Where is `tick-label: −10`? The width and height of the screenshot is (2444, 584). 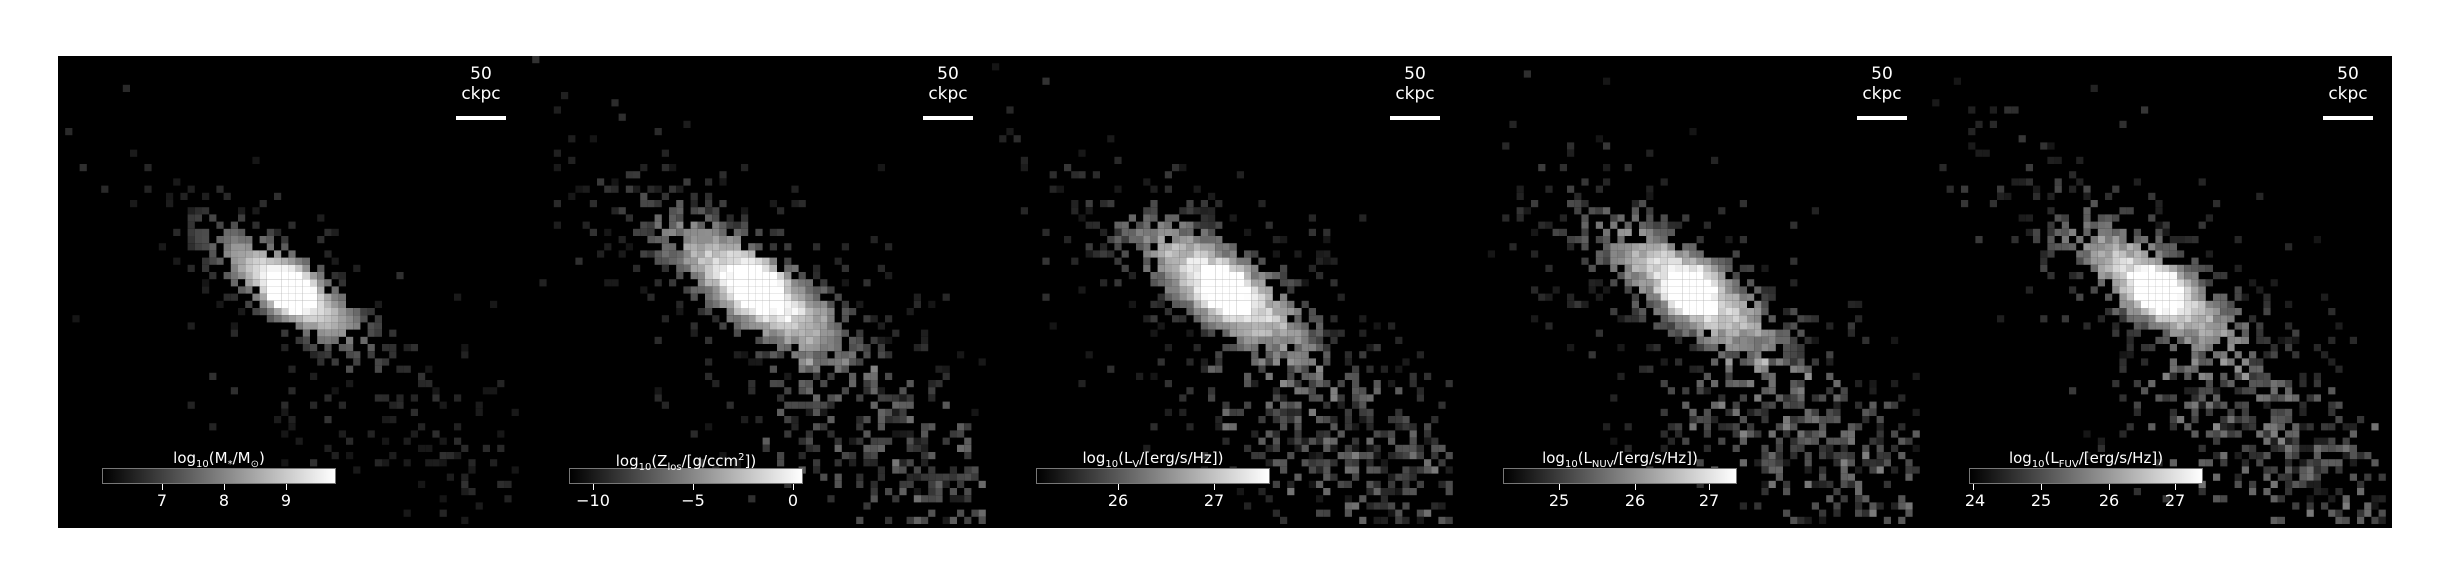
tick-label: −10 is located at coordinates (593, 500).